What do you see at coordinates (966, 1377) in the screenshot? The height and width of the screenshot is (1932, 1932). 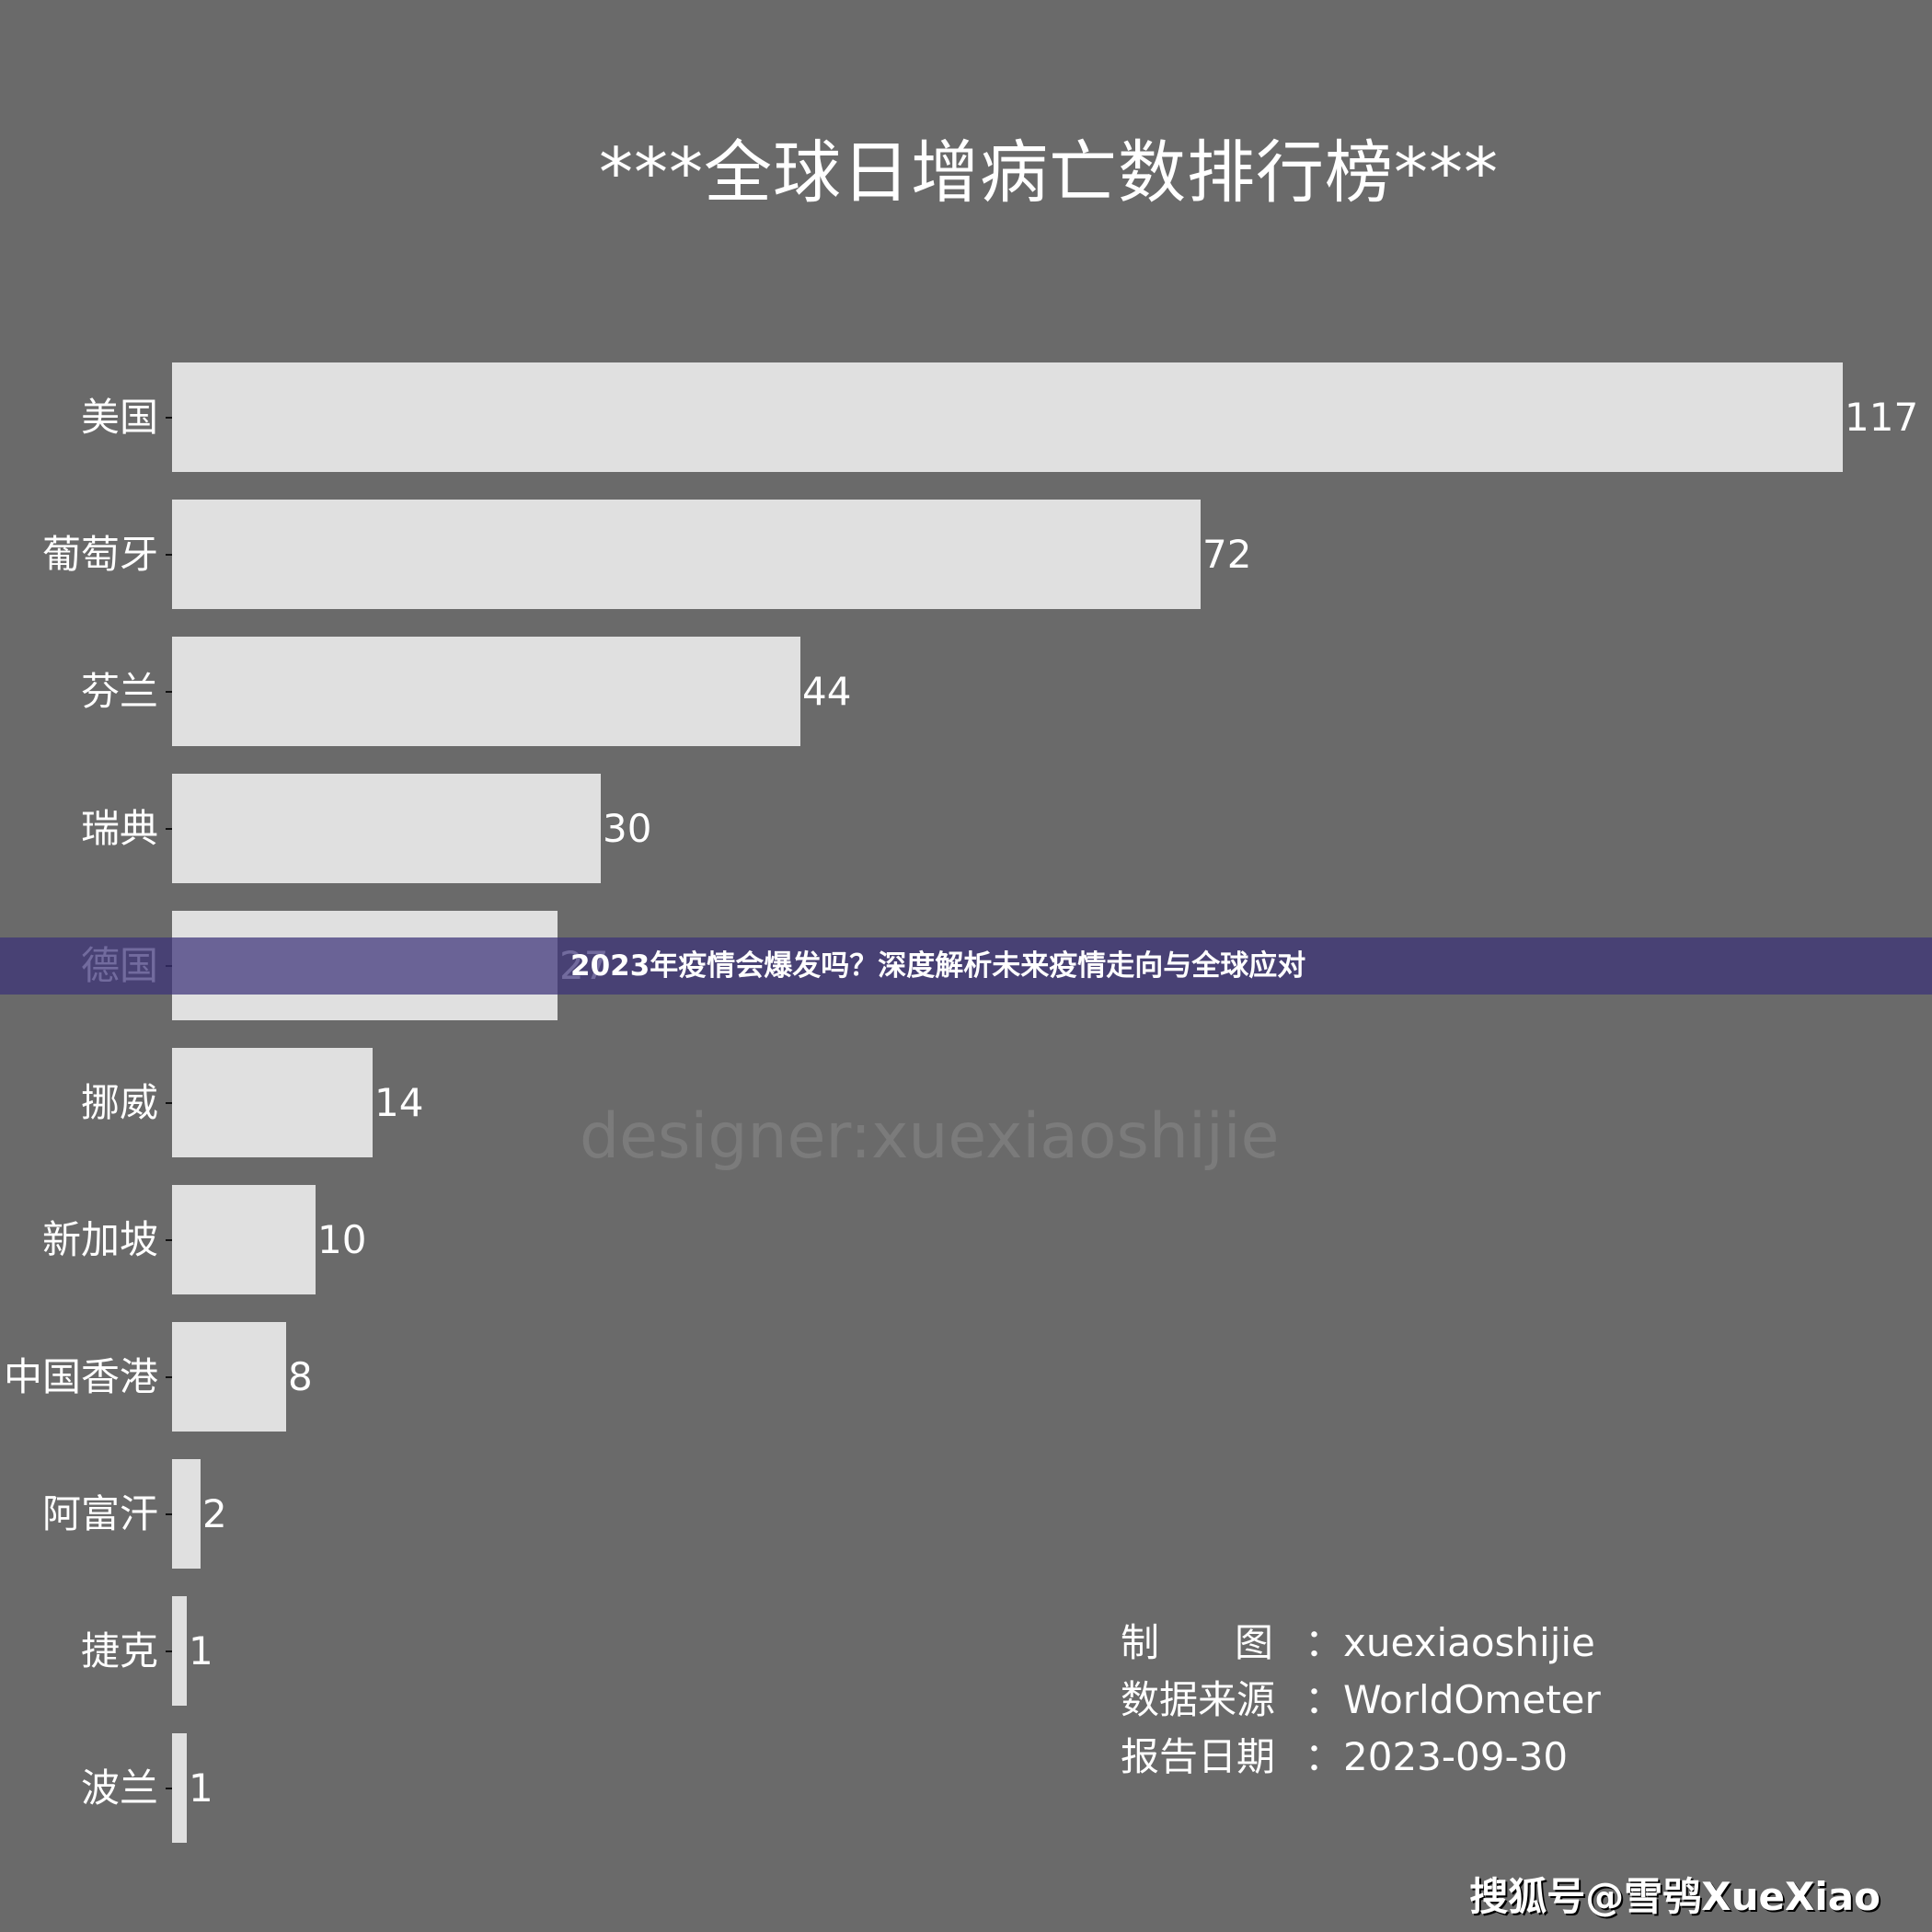 I see `bar-row: 中国香港 8` at bounding box center [966, 1377].